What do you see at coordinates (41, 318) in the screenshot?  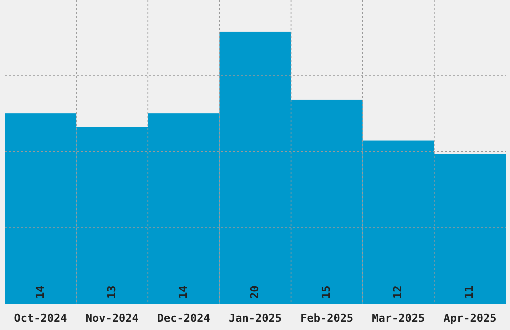 I see `x-tick-label: Oct-2024` at bounding box center [41, 318].